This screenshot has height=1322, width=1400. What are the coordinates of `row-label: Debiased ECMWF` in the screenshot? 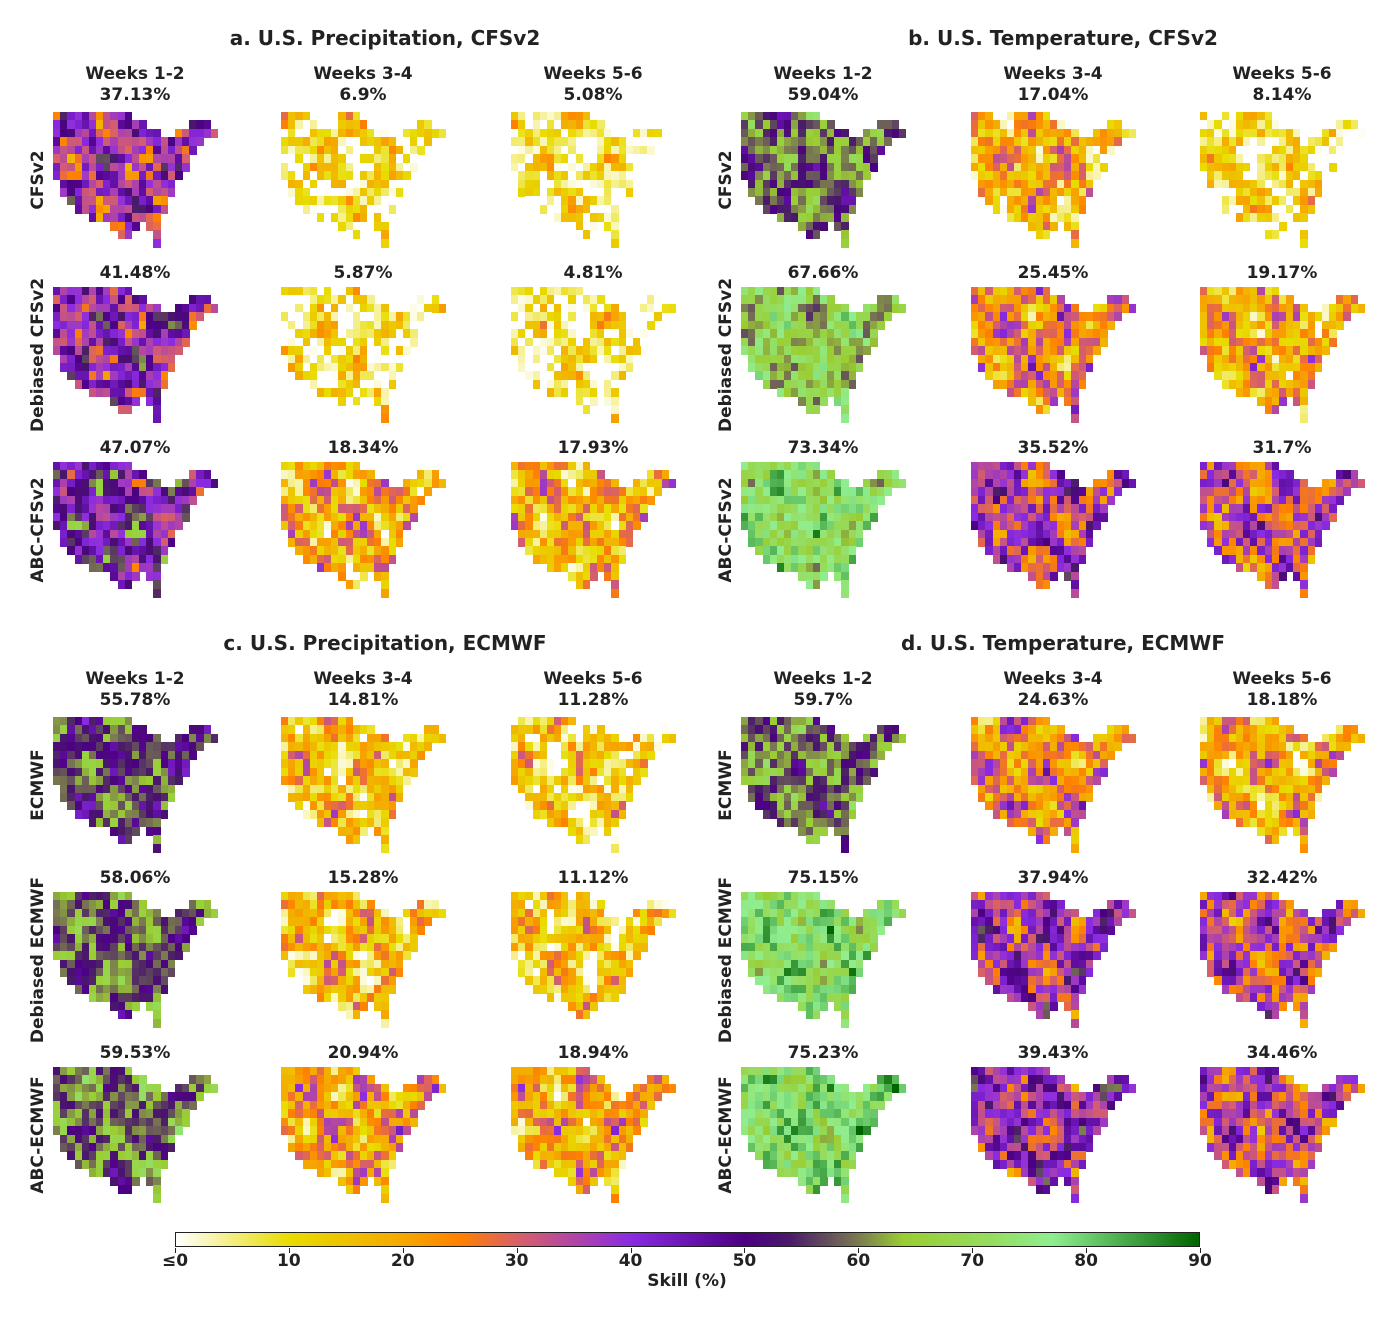 It's located at (38, 960).